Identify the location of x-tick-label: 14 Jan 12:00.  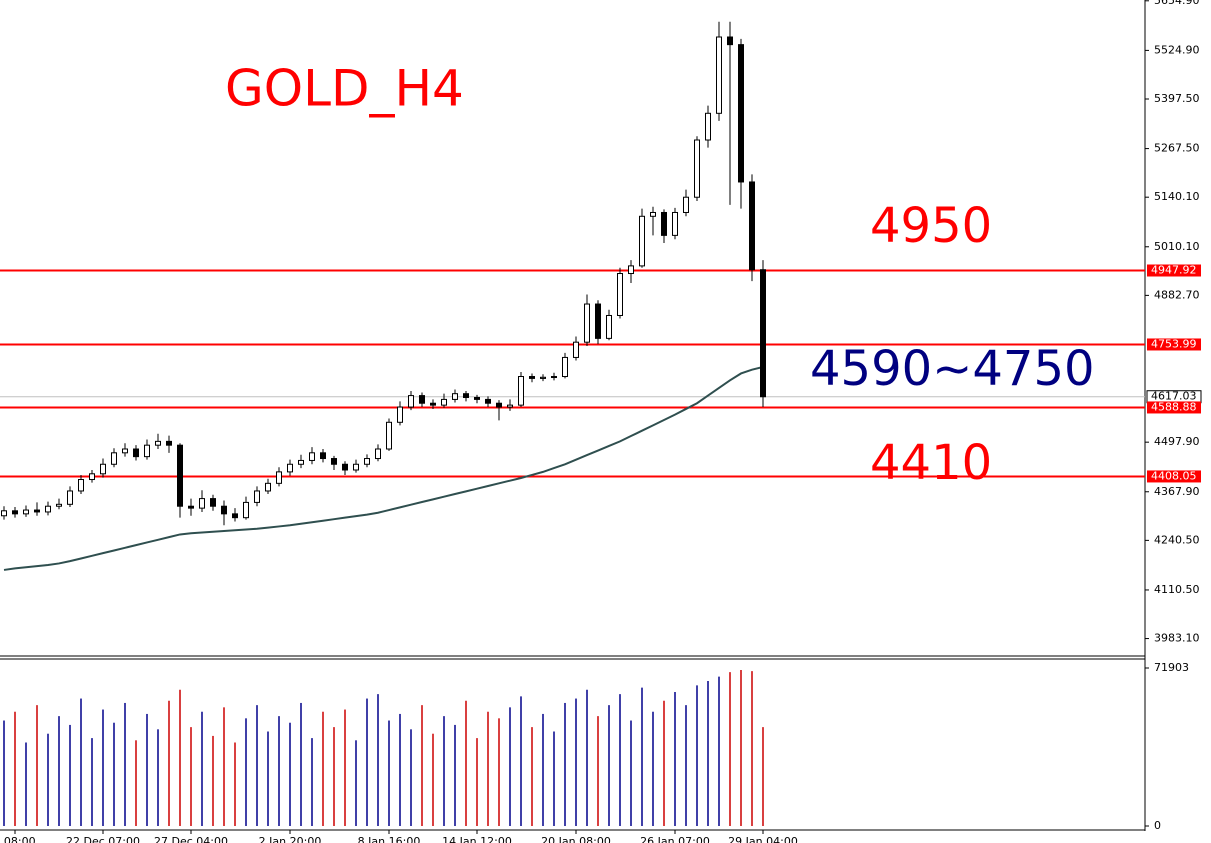
(477, 839).